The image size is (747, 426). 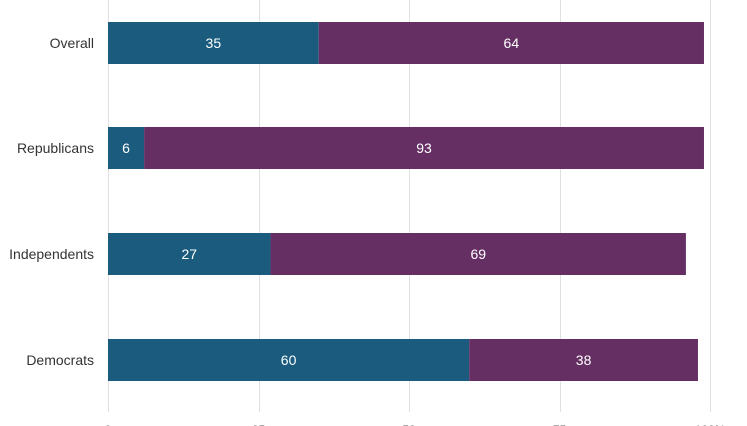 I want to click on data-label-republicans-segment-2: 93, so click(x=424, y=148).